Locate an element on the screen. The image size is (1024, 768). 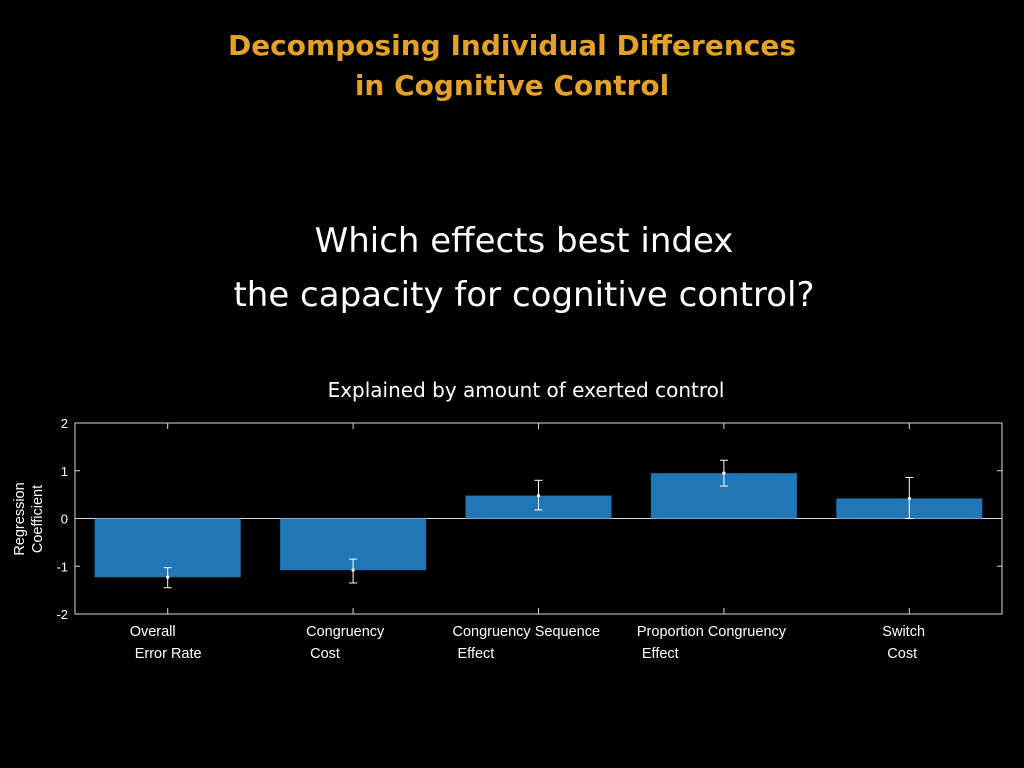
slide-question-line-2: the capacity for cognitive control? is located at coordinates (524, 295).